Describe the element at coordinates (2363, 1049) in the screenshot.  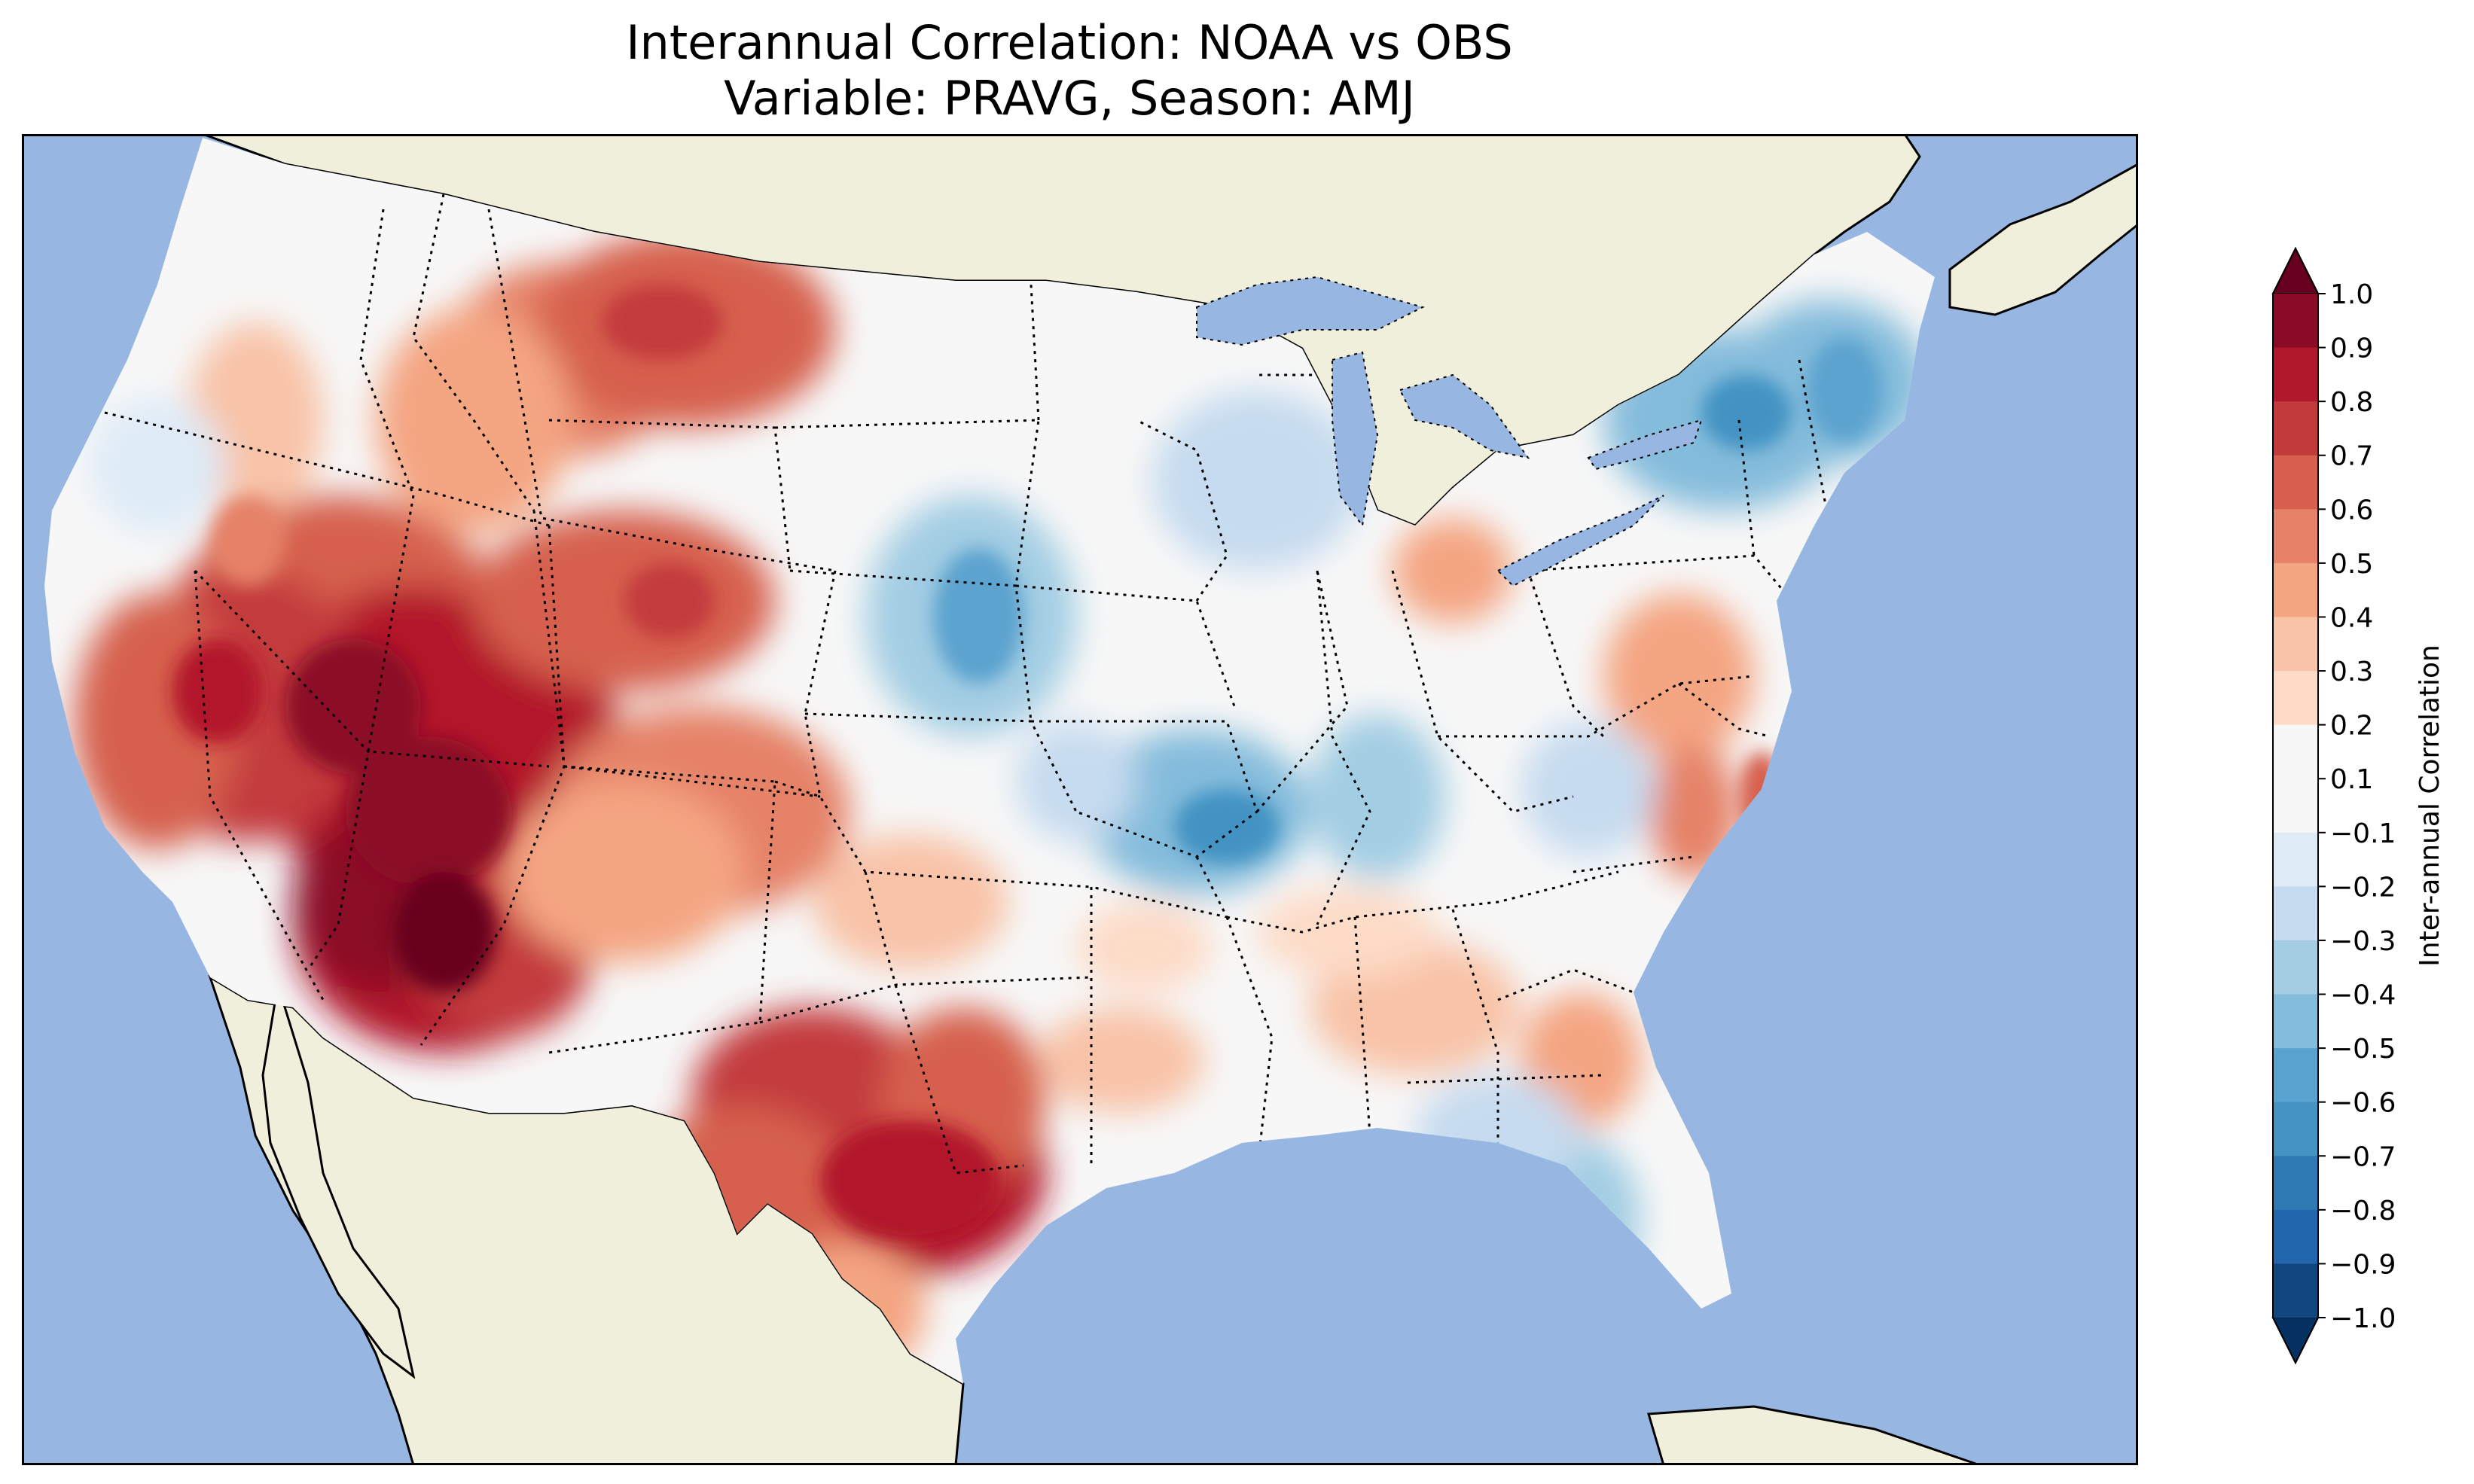
I see `colorbar-tick-label: −0.5` at that location.